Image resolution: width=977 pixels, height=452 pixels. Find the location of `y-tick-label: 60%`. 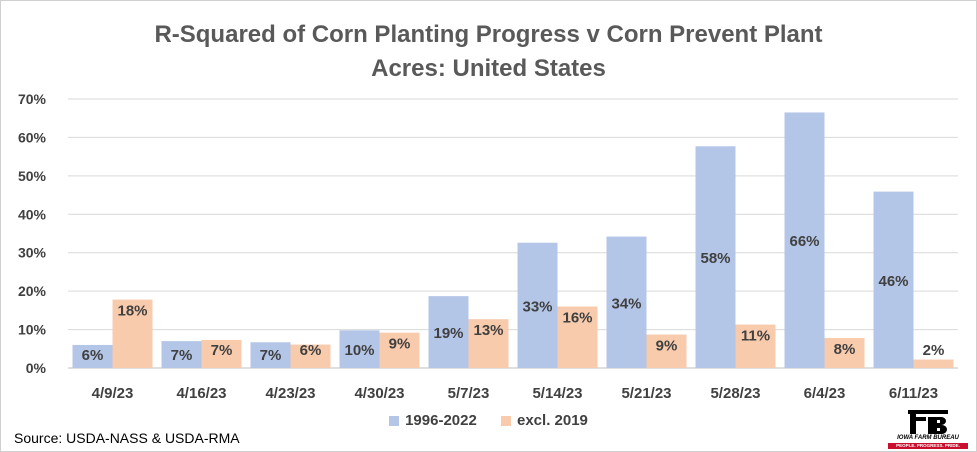

y-tick-label: 60% is located at coordinates (32, 137).